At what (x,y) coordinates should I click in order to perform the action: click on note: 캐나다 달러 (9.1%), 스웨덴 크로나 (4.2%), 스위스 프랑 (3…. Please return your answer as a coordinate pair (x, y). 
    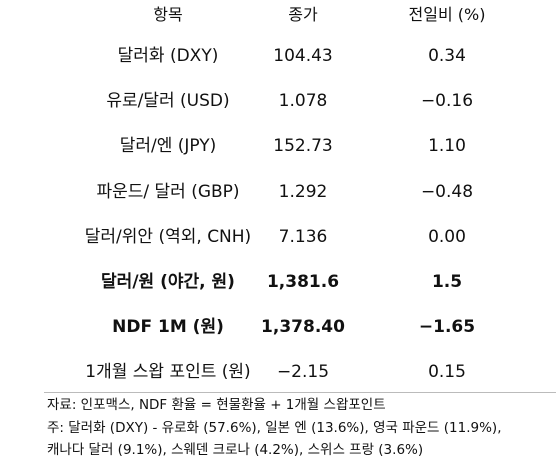
    Looking at the image, I should click on (235, 450).